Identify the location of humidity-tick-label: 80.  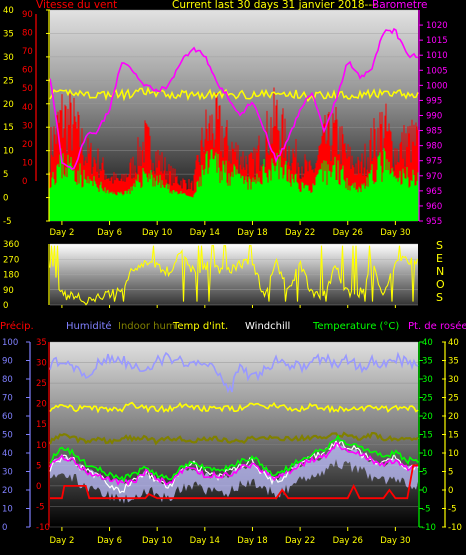
(7, 380).